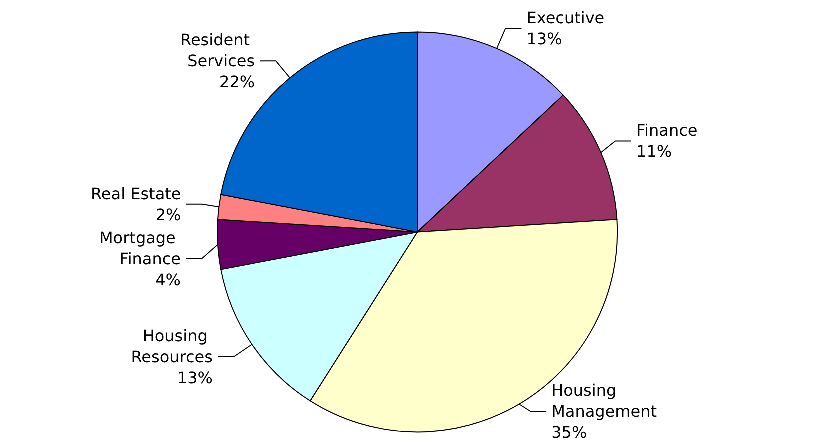 The height and width of the screenshot is (444, 814). Describe the element at coordinates (238, 82) in the screenshot. I see `data-label: 22%` at that location.